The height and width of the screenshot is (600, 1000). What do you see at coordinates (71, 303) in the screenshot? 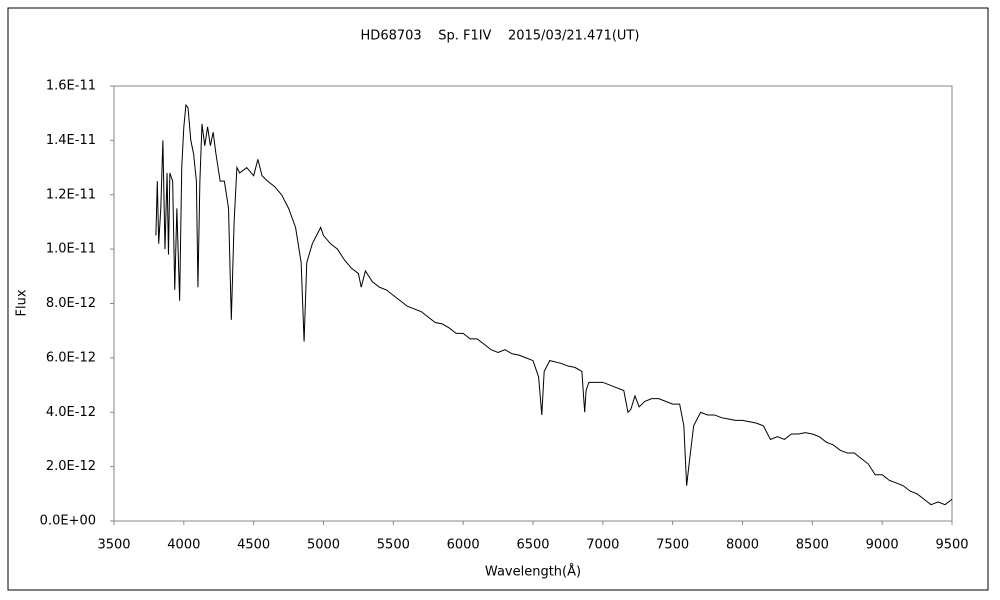
I see `y-tick-label: 8.0E-12` at bounding box center [71, 303].